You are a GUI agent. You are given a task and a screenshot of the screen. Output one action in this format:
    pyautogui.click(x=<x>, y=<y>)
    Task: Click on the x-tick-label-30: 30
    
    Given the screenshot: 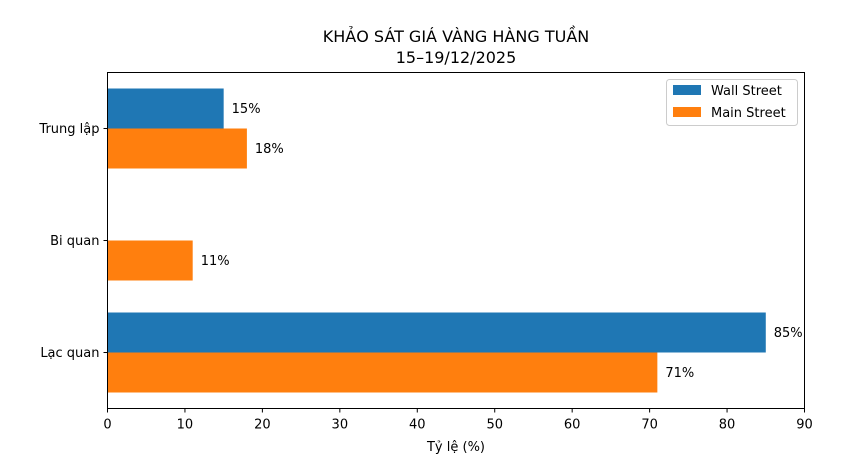 What is the action you would take?
    pyautogui.click(x=340, y=425)
    